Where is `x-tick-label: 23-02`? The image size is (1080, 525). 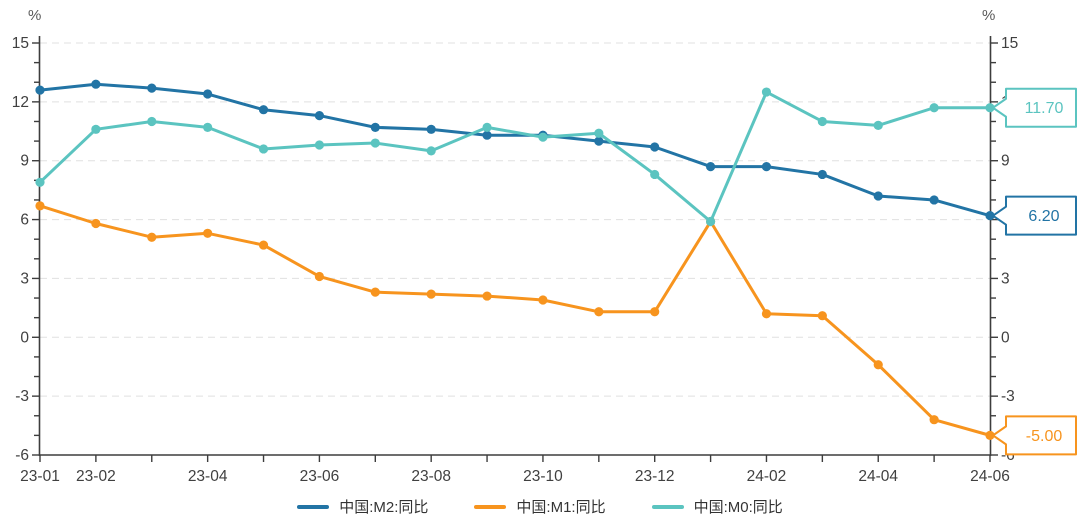
x-tick-label: 23-02 is located at coordinates (96, 476).